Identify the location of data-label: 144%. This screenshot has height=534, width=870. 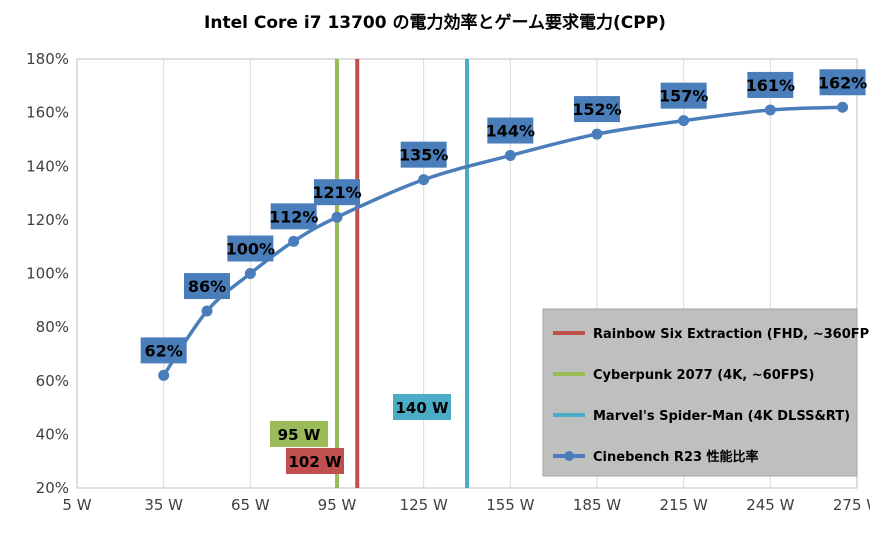
(510, 131).